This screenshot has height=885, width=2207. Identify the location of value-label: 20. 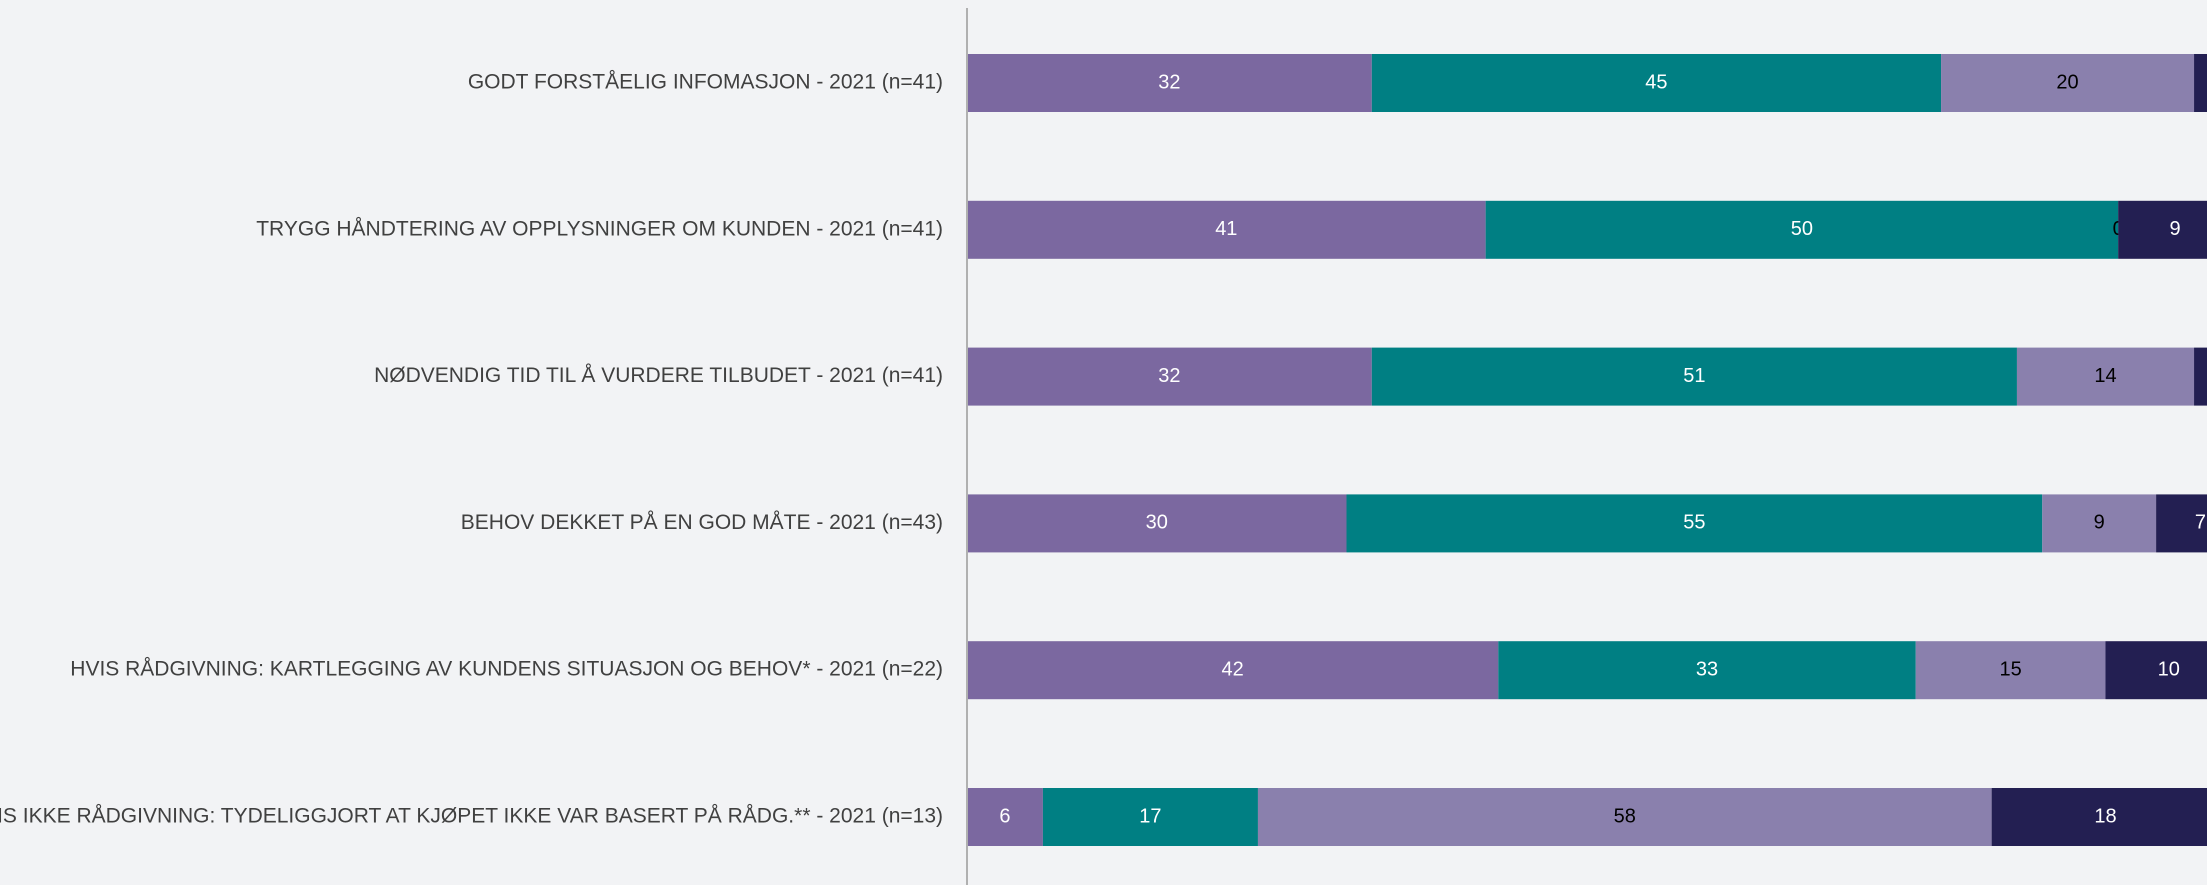
(2067, 82).